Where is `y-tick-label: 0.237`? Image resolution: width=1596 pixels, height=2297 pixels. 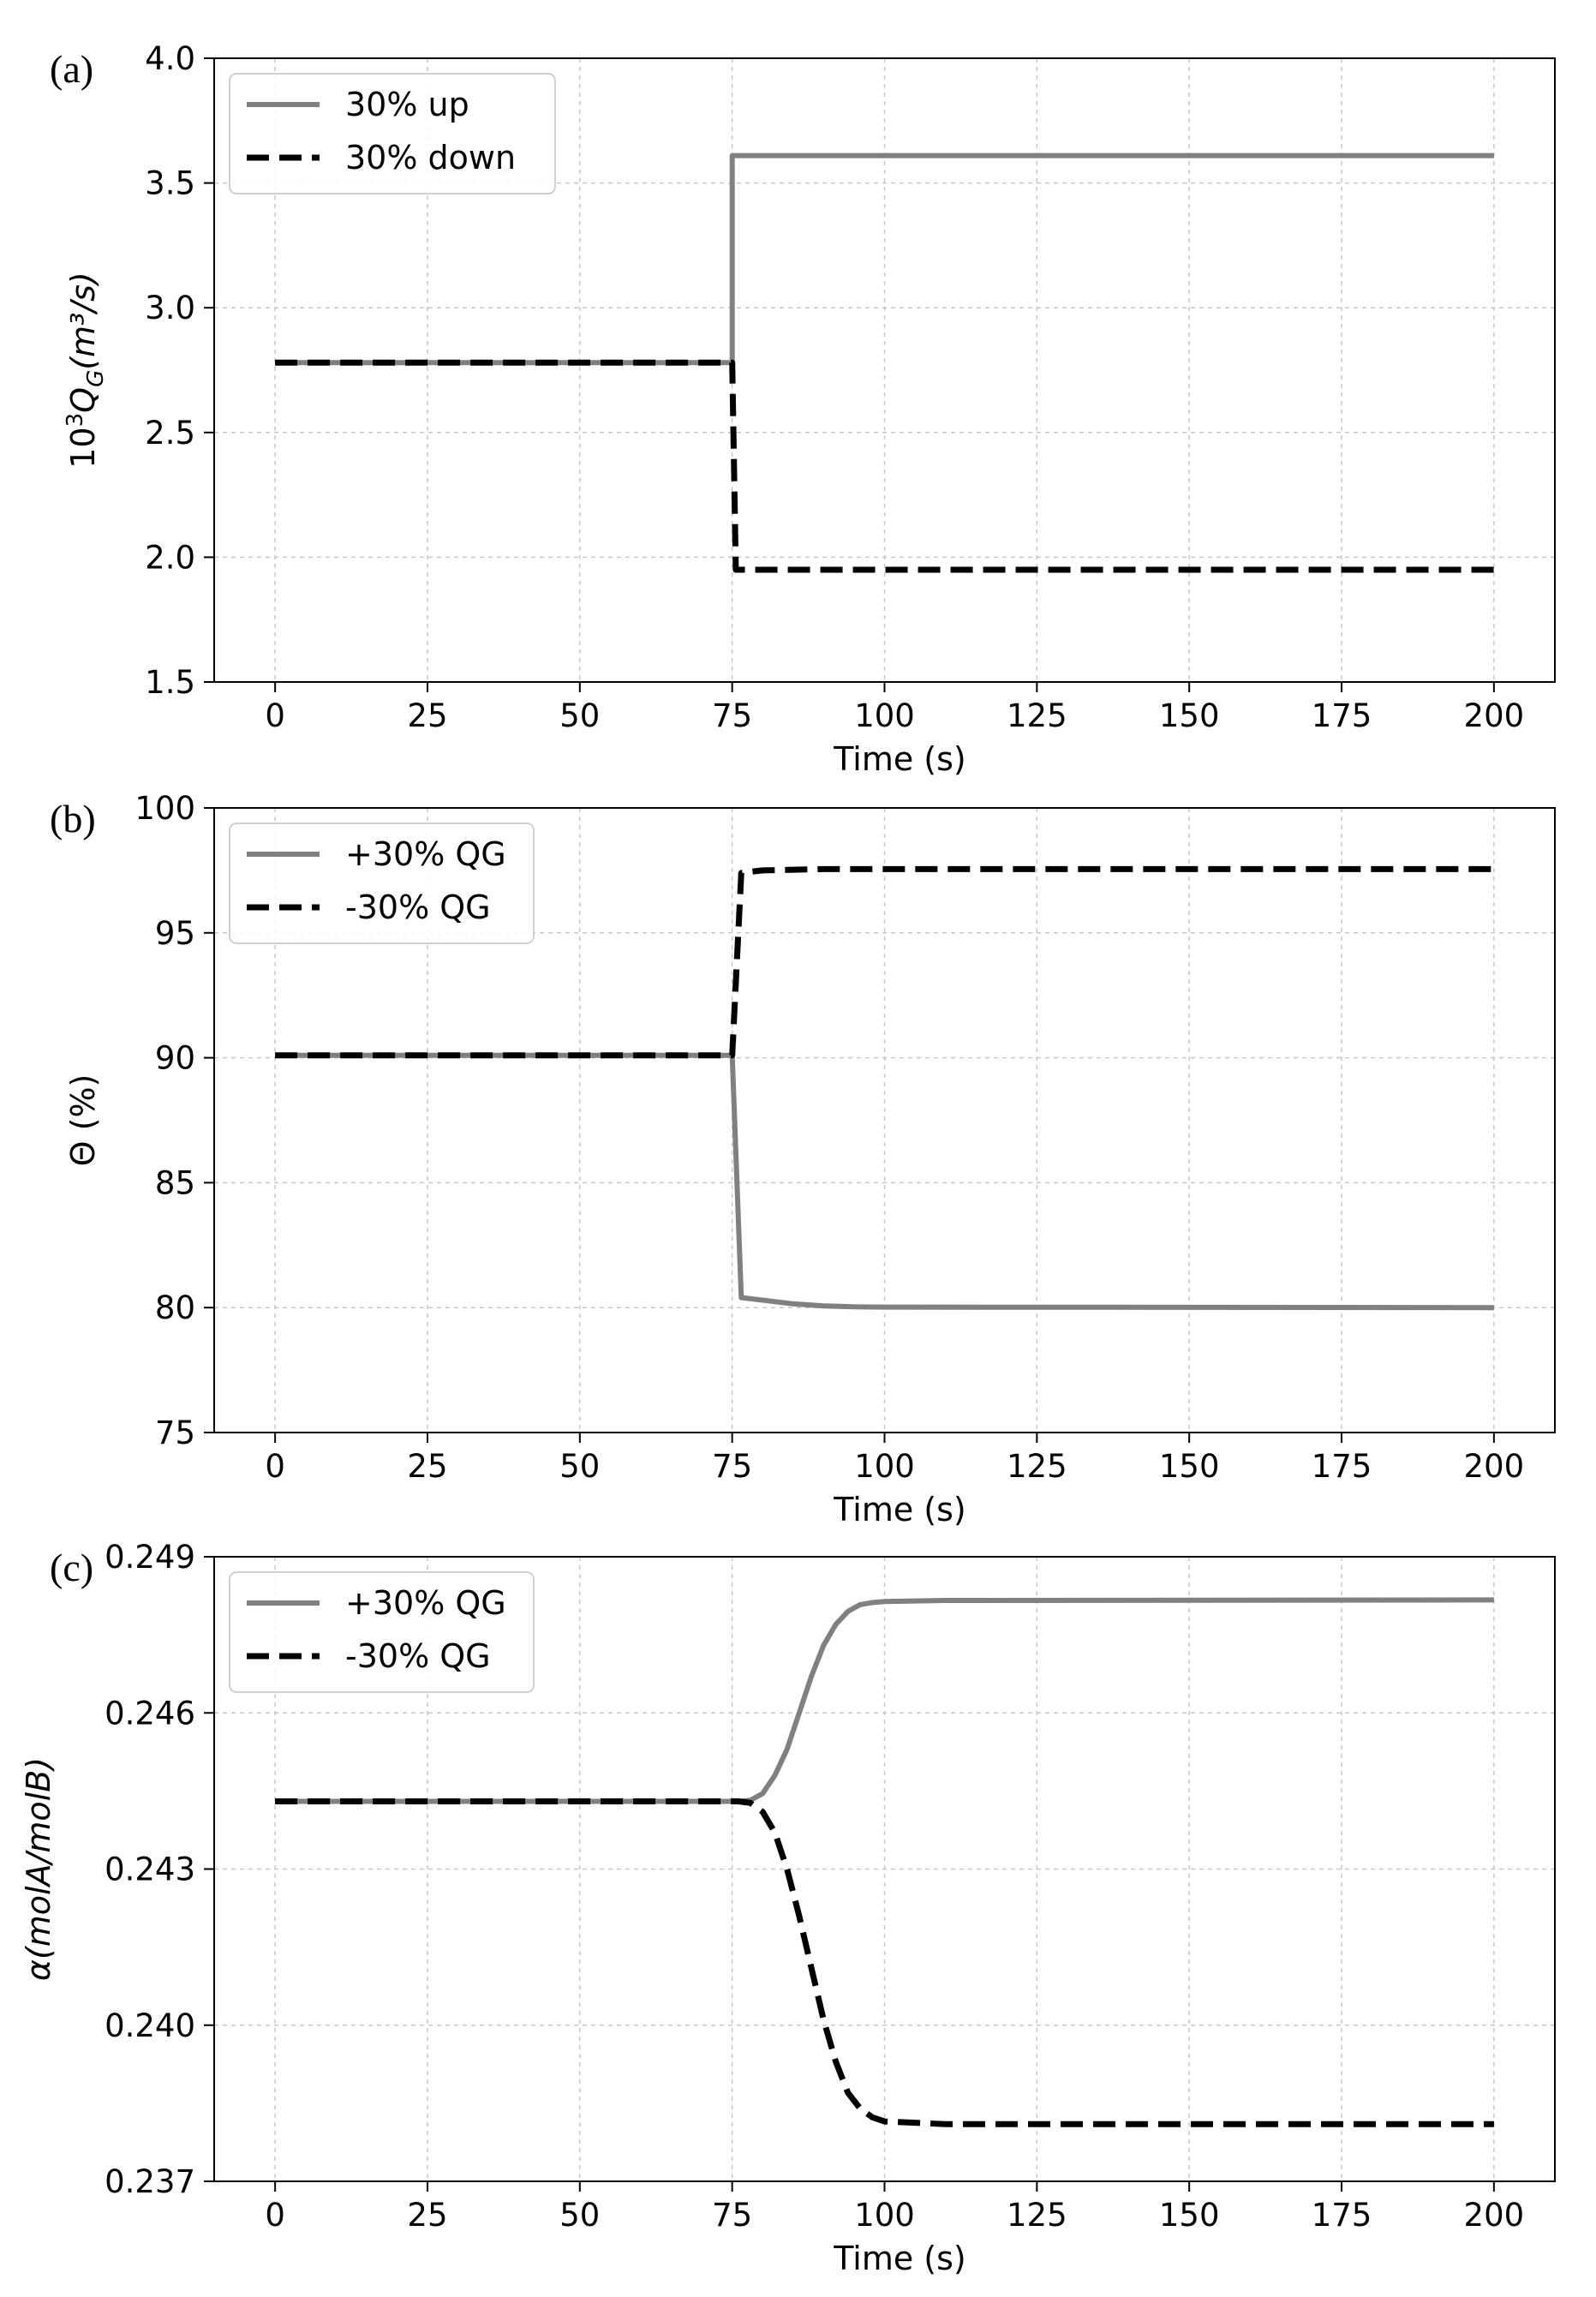 y-tick-label: 0.237 is located at coordinates (150, 2181).